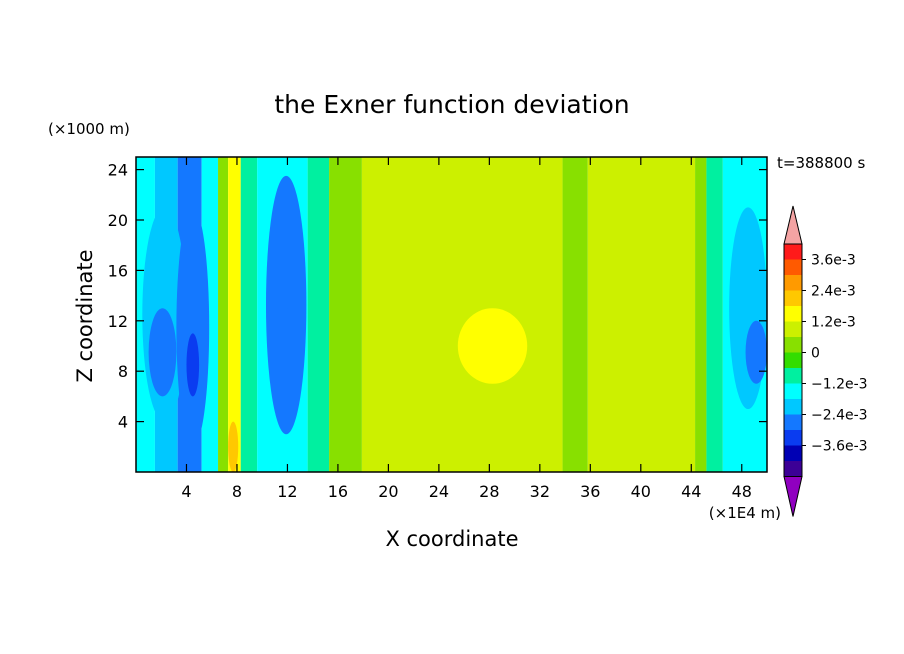 The image size is (904, 654). I want to click on x-tick-label: 44, so click(691, 491).